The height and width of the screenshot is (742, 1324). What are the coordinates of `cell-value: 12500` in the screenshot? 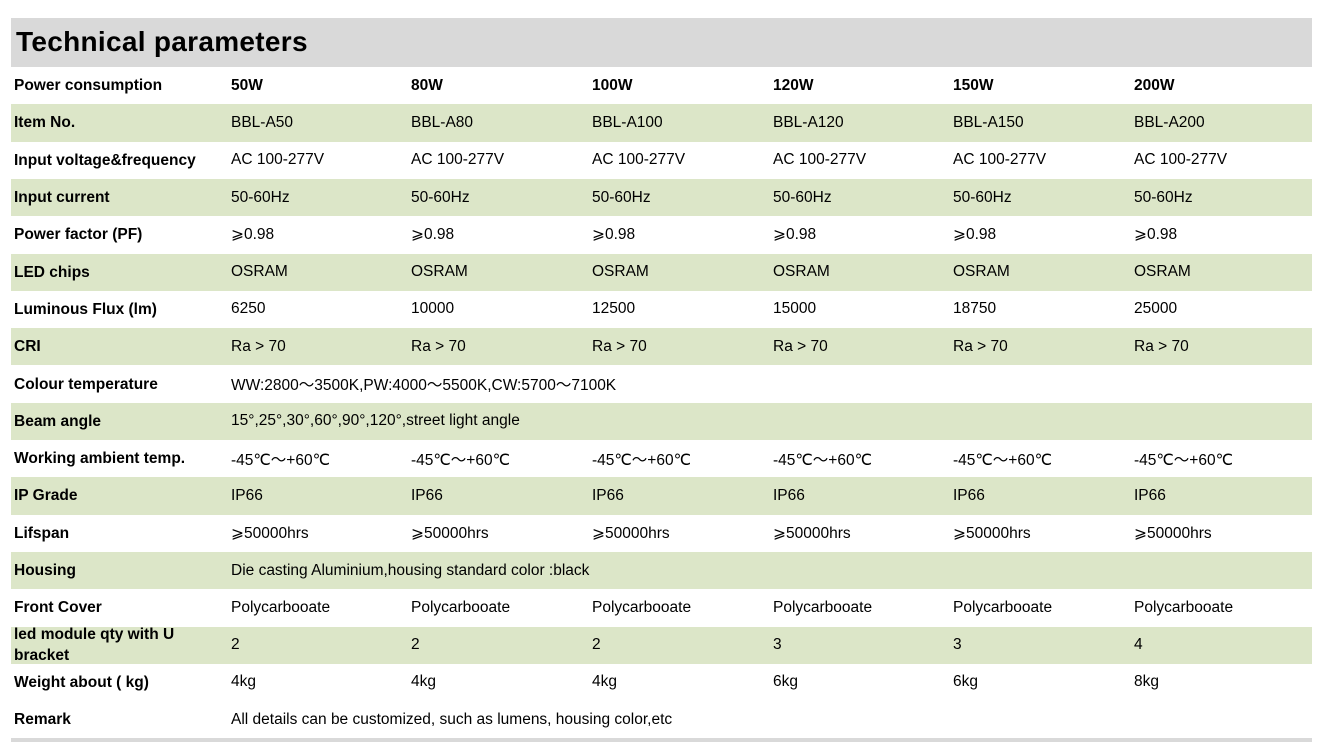 It's located at (614, 309).